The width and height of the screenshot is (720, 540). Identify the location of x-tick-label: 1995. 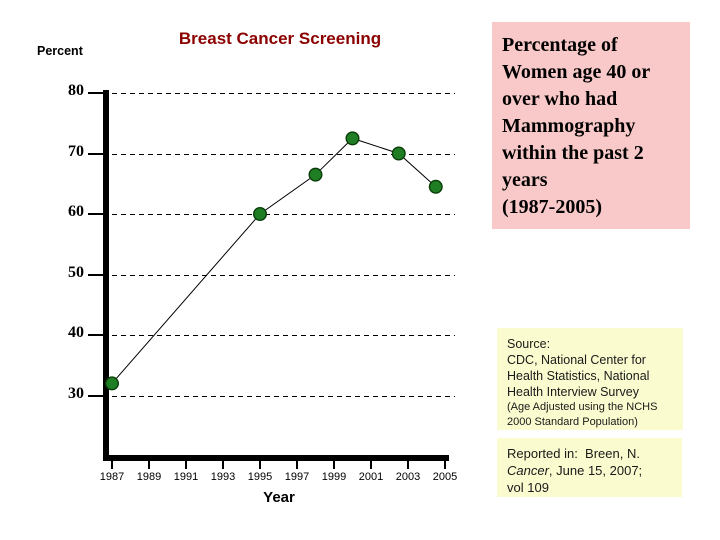
(260, 477).